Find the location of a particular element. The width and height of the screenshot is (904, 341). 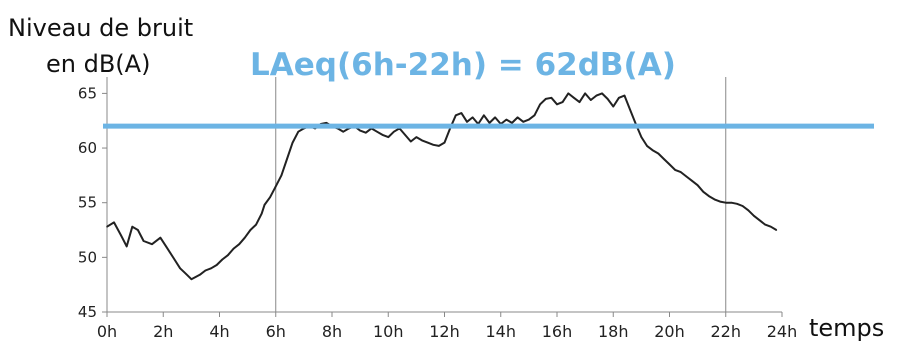

x-tick-label: 18h is located at coordinates (613, 331).